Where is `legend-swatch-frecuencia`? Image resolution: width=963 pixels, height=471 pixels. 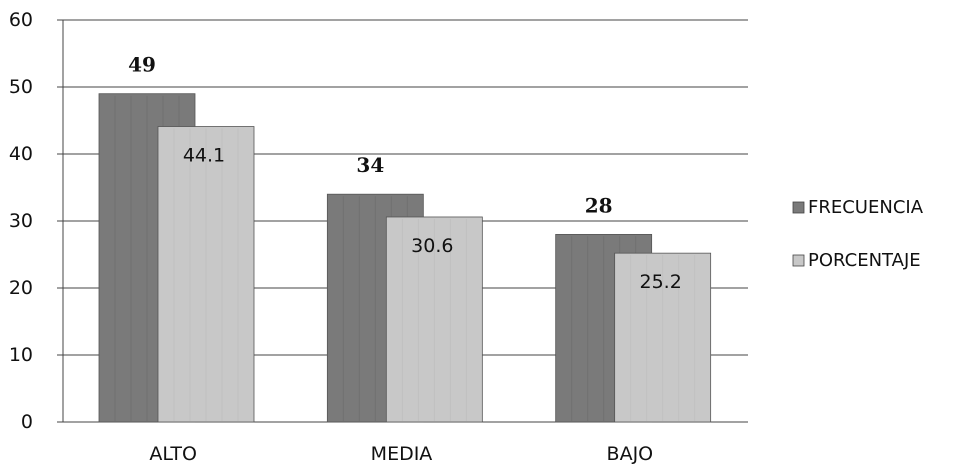
legend-swatch-frecuencia is located at coordinates (798, 207).